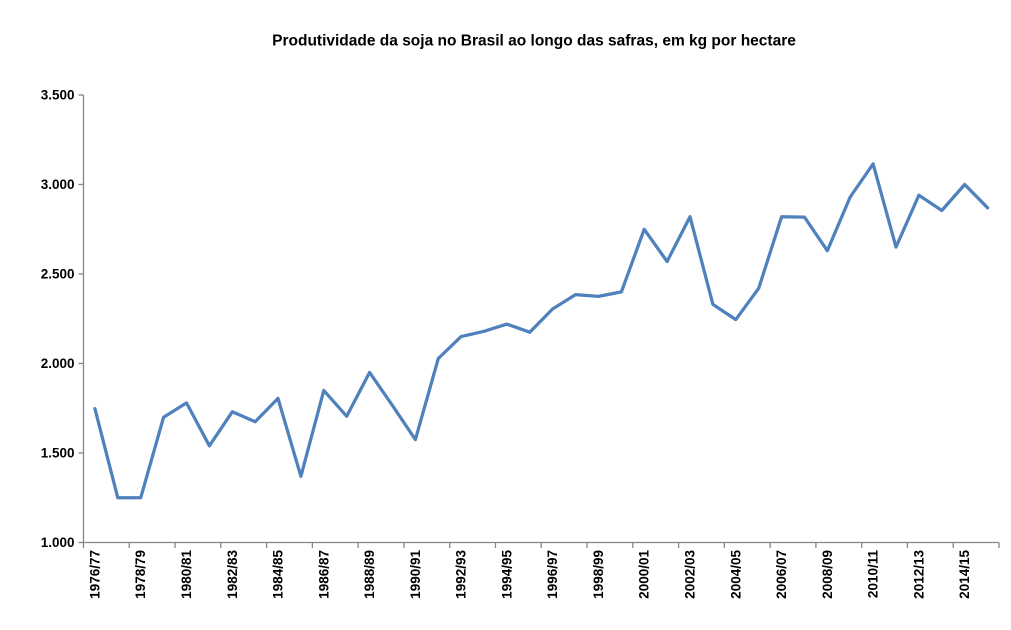 The image size is (1011, 630). What do you see at coordinates (506, 574) in the screenshot?
I see `x-tick-label: 1994/95` at bounding box center [506, 574].